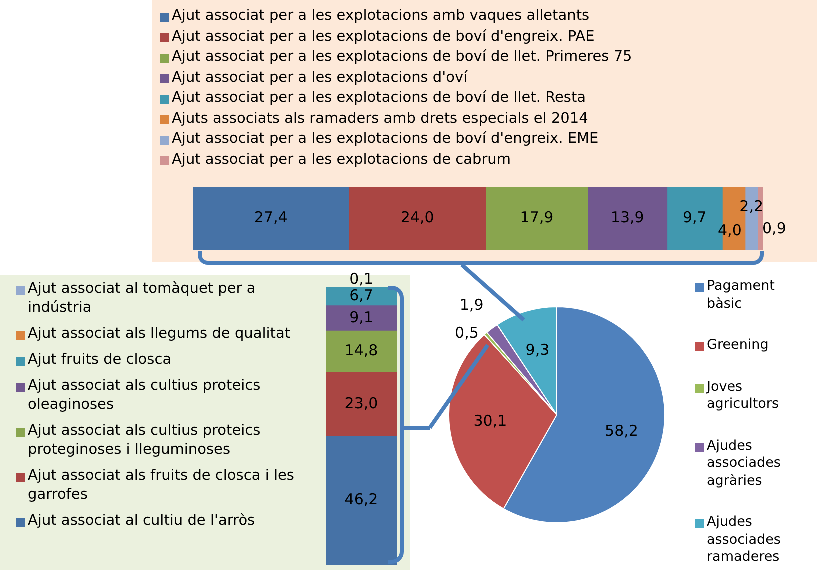 This screenshot has width=817, height=570. Describe the element at coordinates (361, 499) in the screenshot. I see `data-label: 46,2` at that location.